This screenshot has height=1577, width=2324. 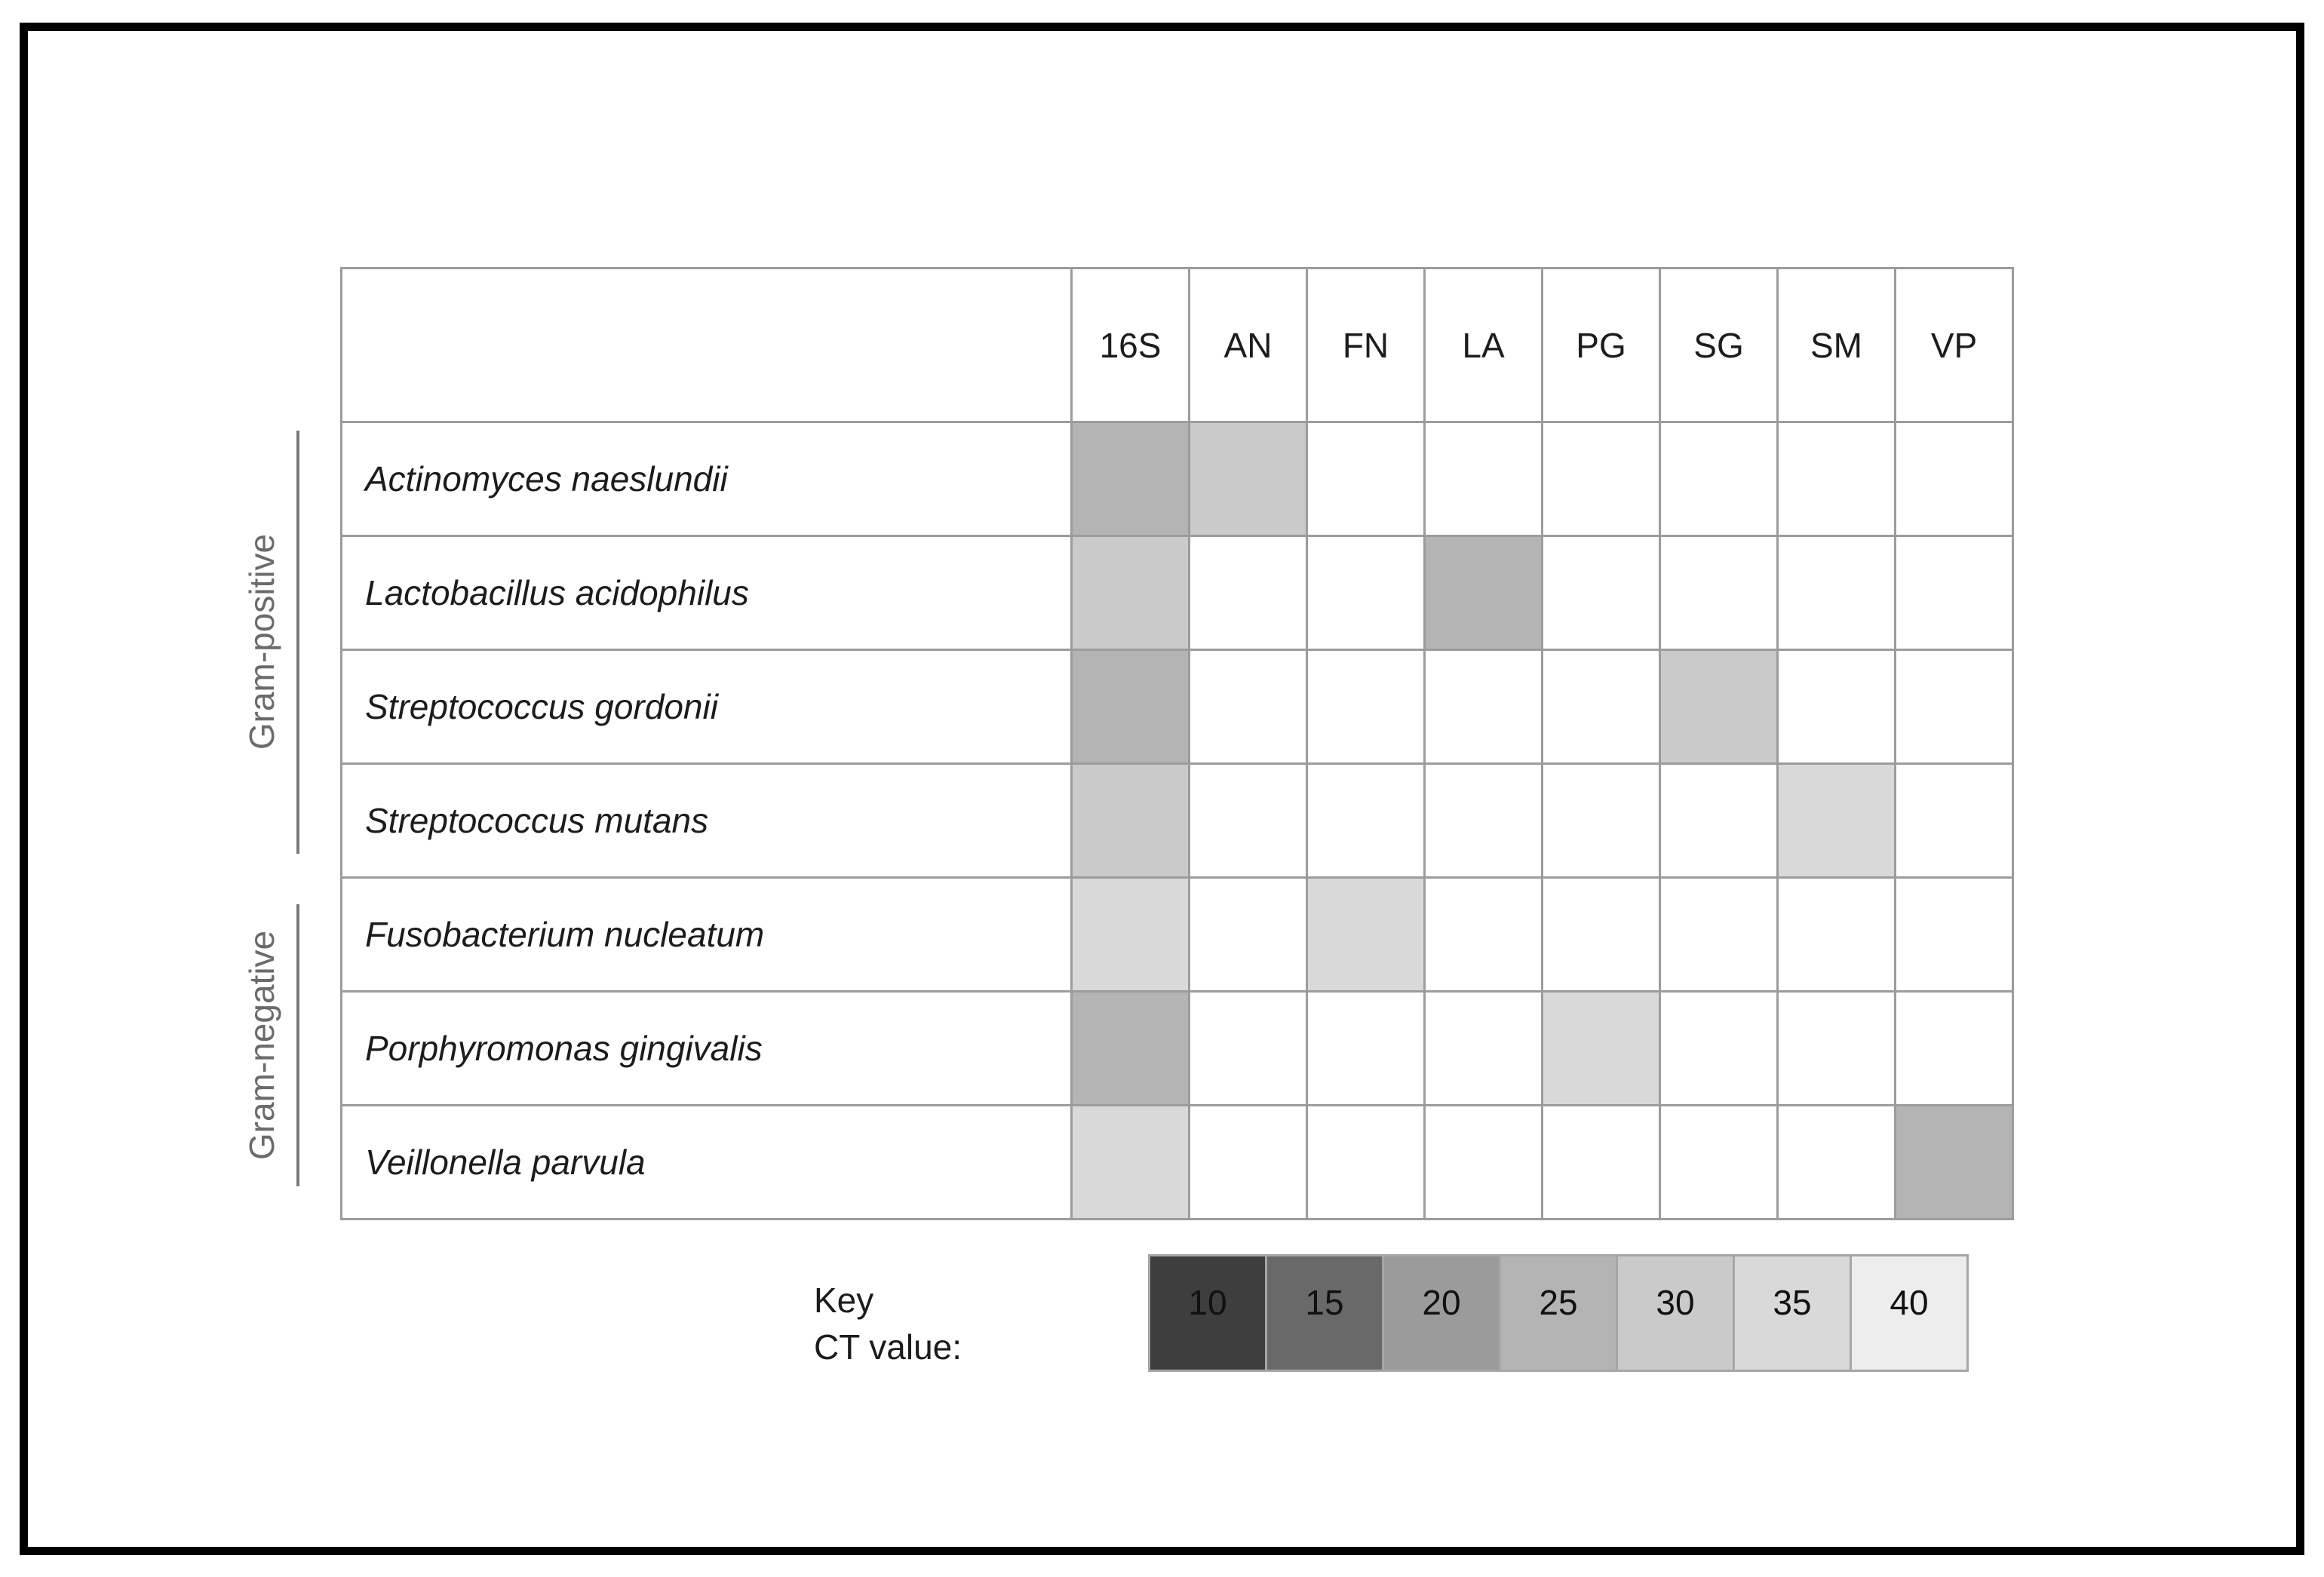 What do you see at coordinates (888, 1347) in the screenshot?
I see `key-subtitle: CT value:` at bounding box center [888, 1347].